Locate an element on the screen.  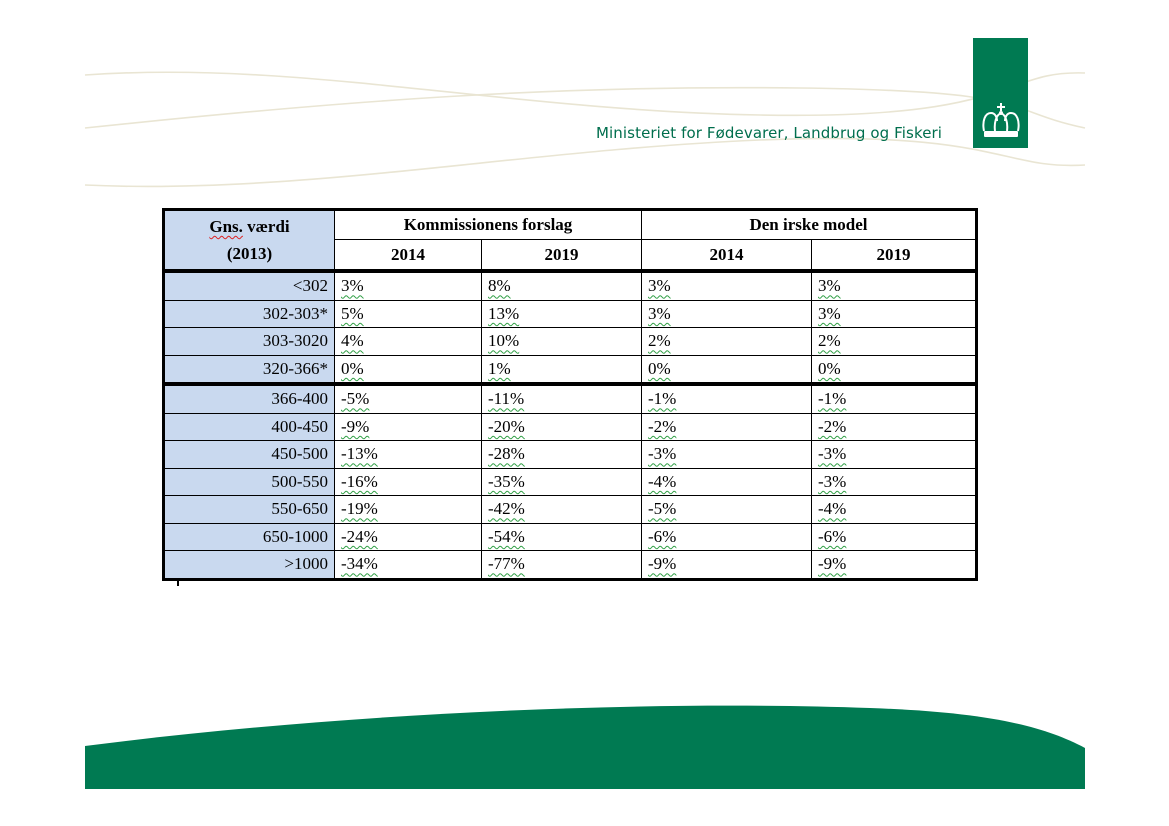
row-label: <302 is located at coordinates (249, 285).